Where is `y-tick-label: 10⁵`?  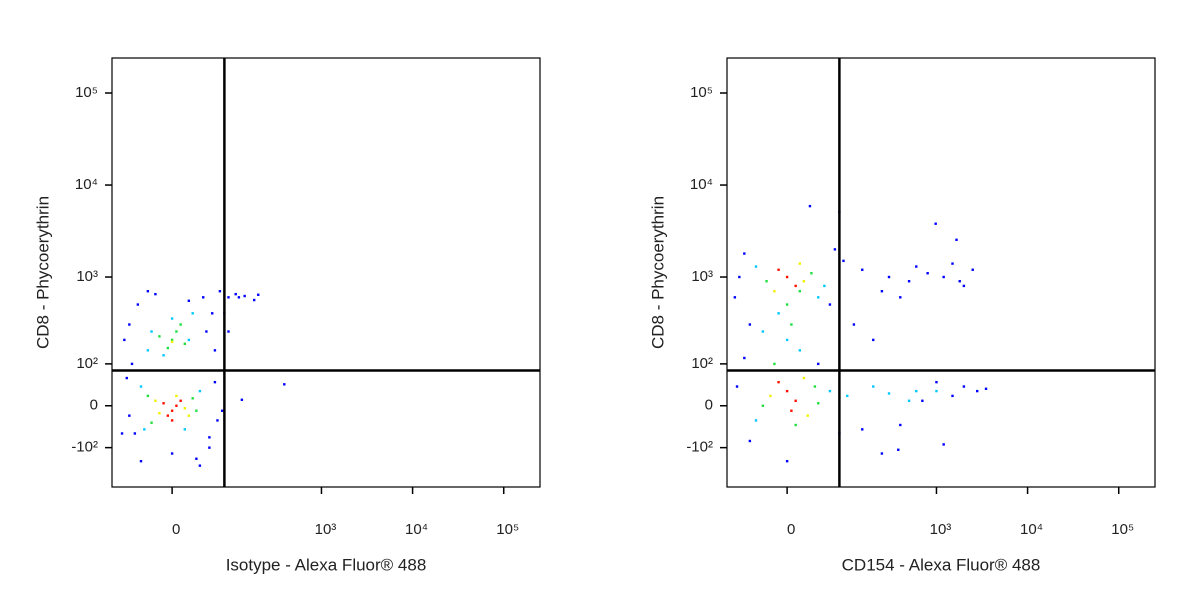 y-tick-label: 10⁵ is located at coordinates (701, 92).